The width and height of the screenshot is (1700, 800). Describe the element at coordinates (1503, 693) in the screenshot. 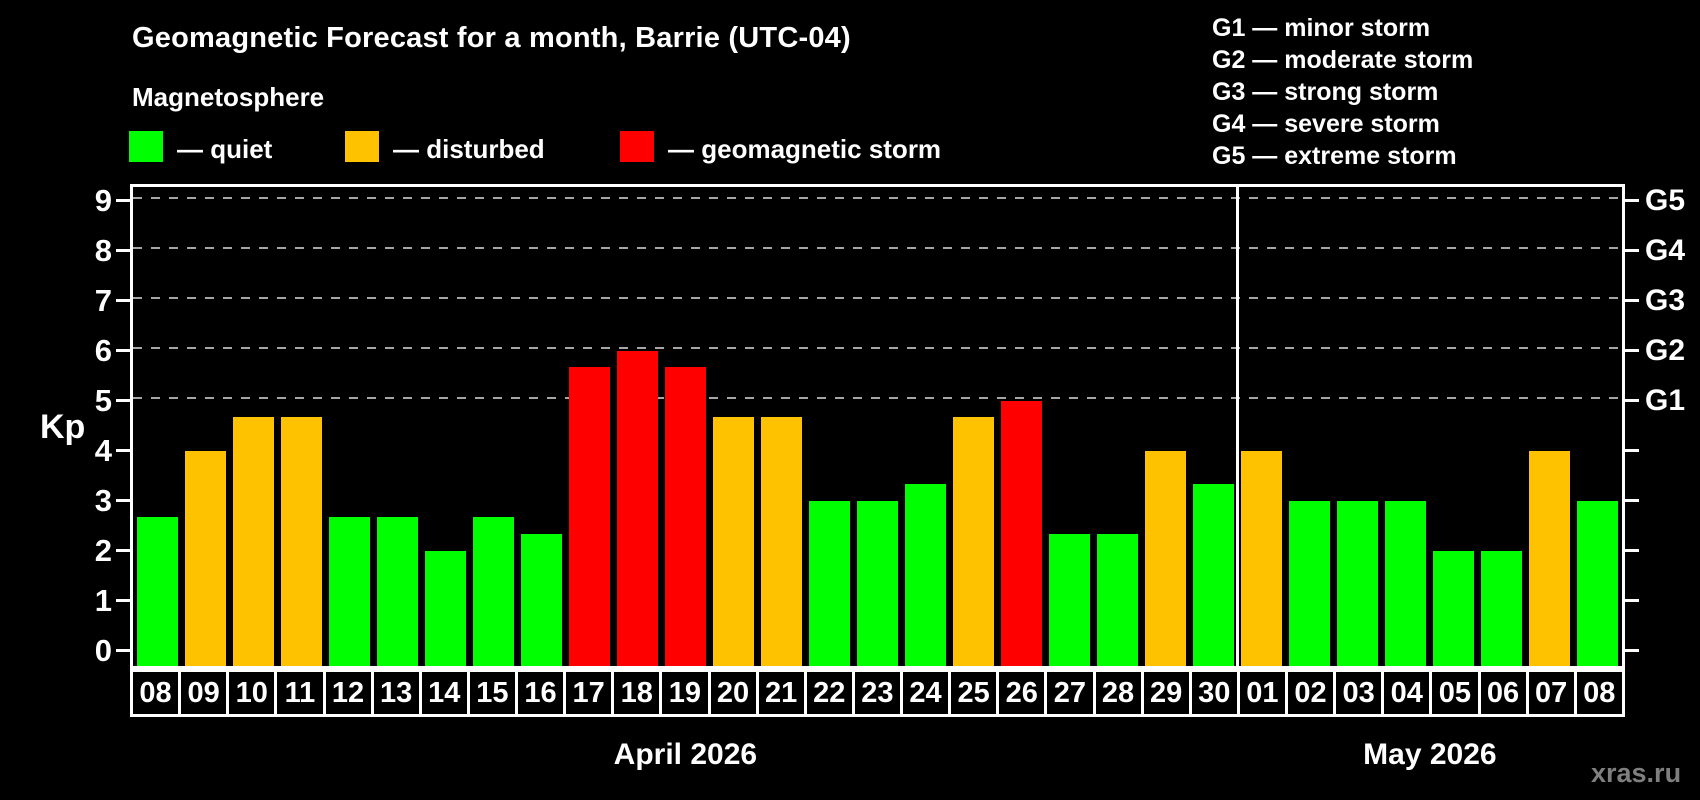

I see `day-label-cell: 06` at that location.